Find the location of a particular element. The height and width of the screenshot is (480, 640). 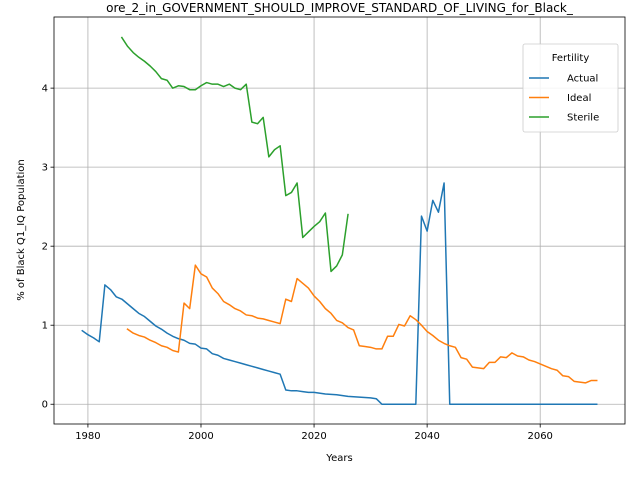

y-axis-label: % of Black Q1_IQ Population is located at coordinates (21, 230).